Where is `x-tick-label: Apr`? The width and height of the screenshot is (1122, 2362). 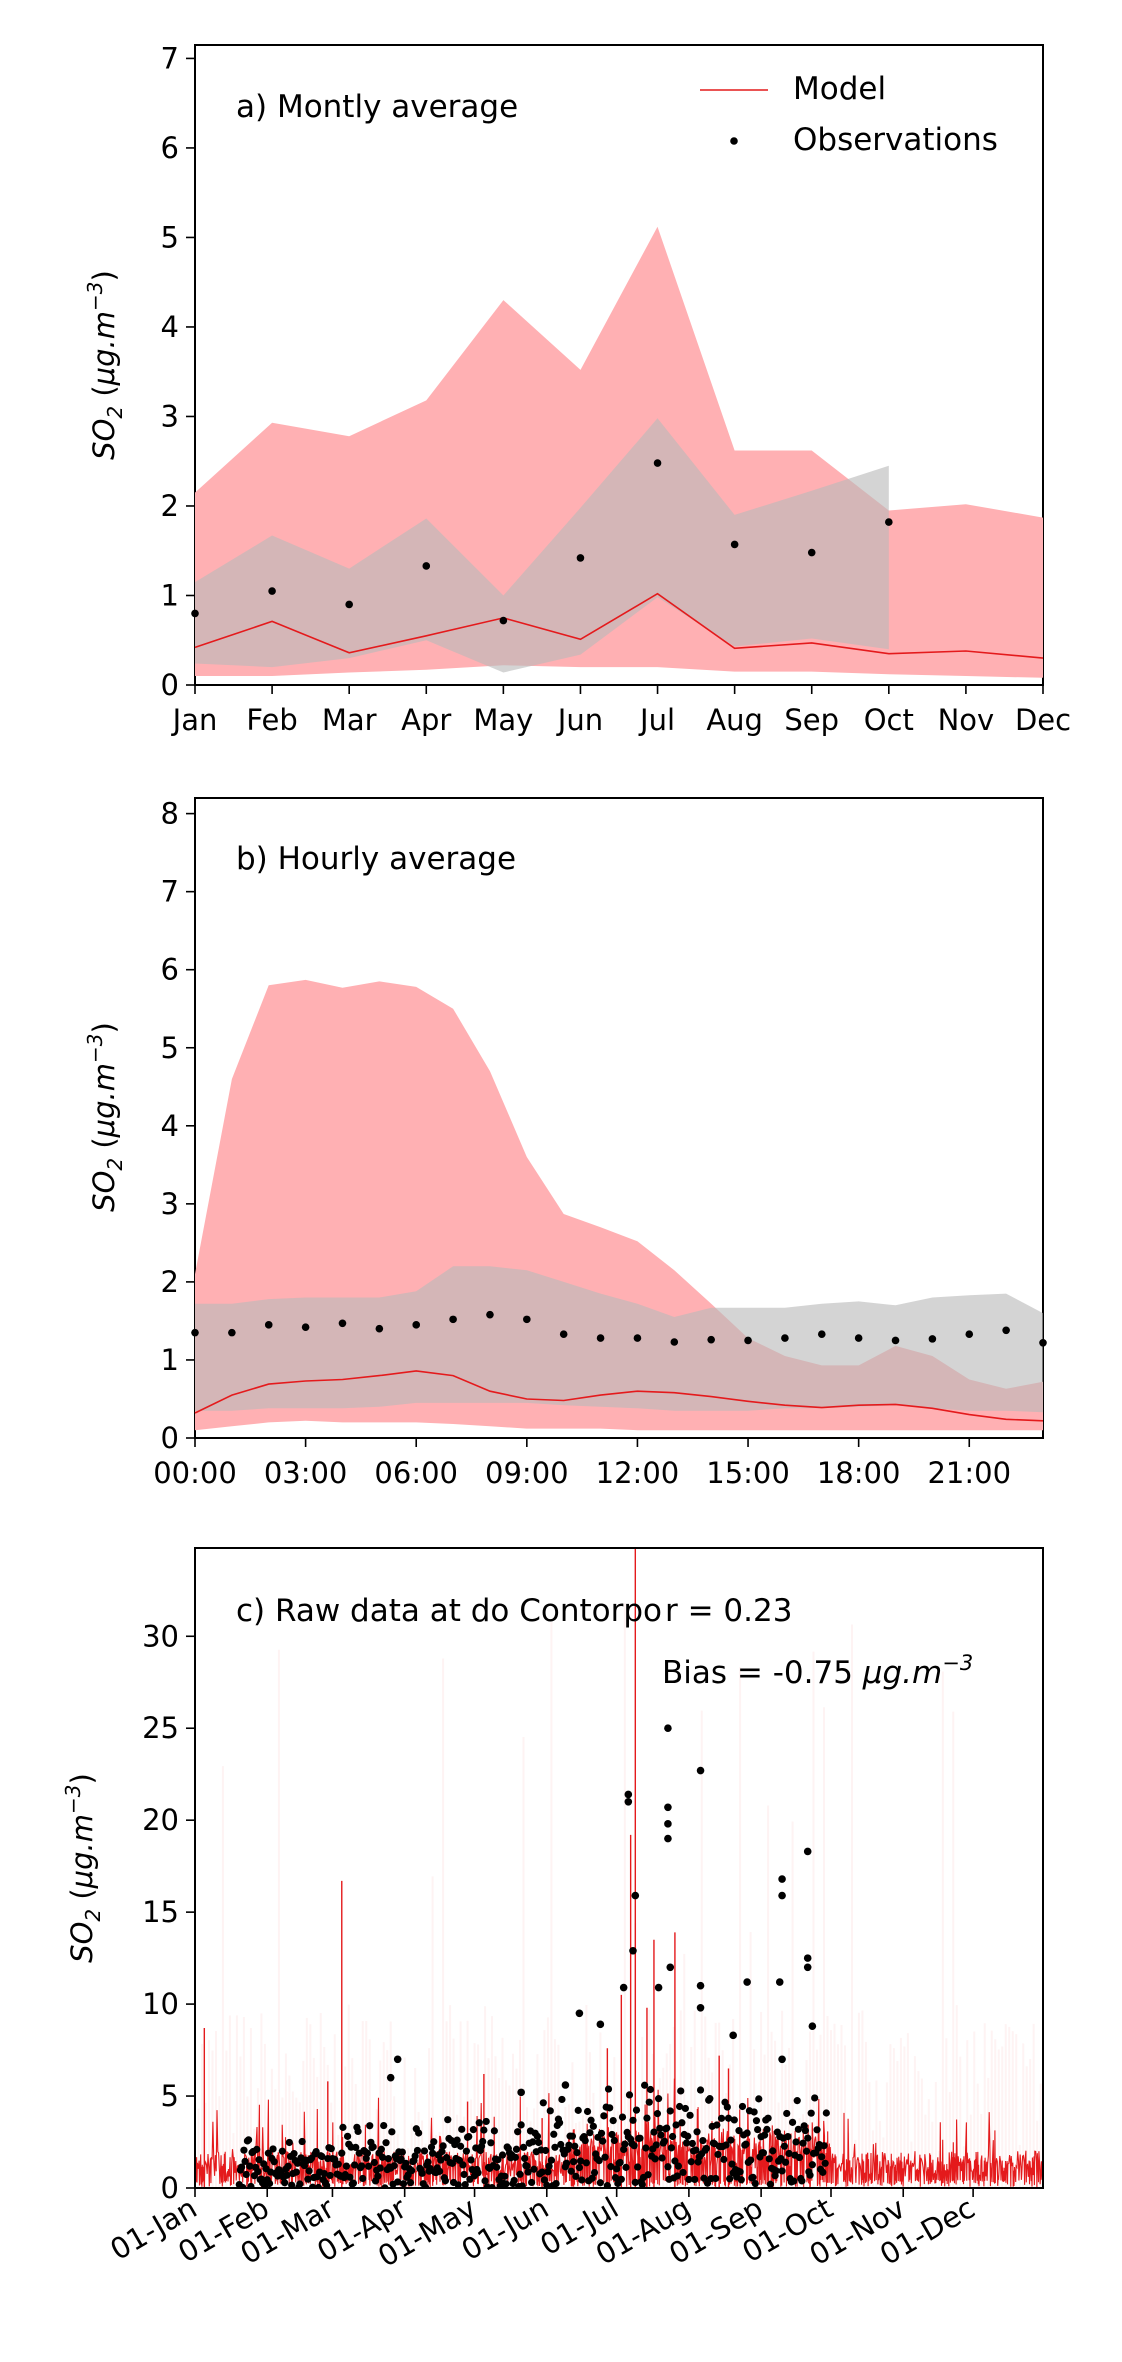 x-tick-label: Apr is located at coordinates (426, 720).